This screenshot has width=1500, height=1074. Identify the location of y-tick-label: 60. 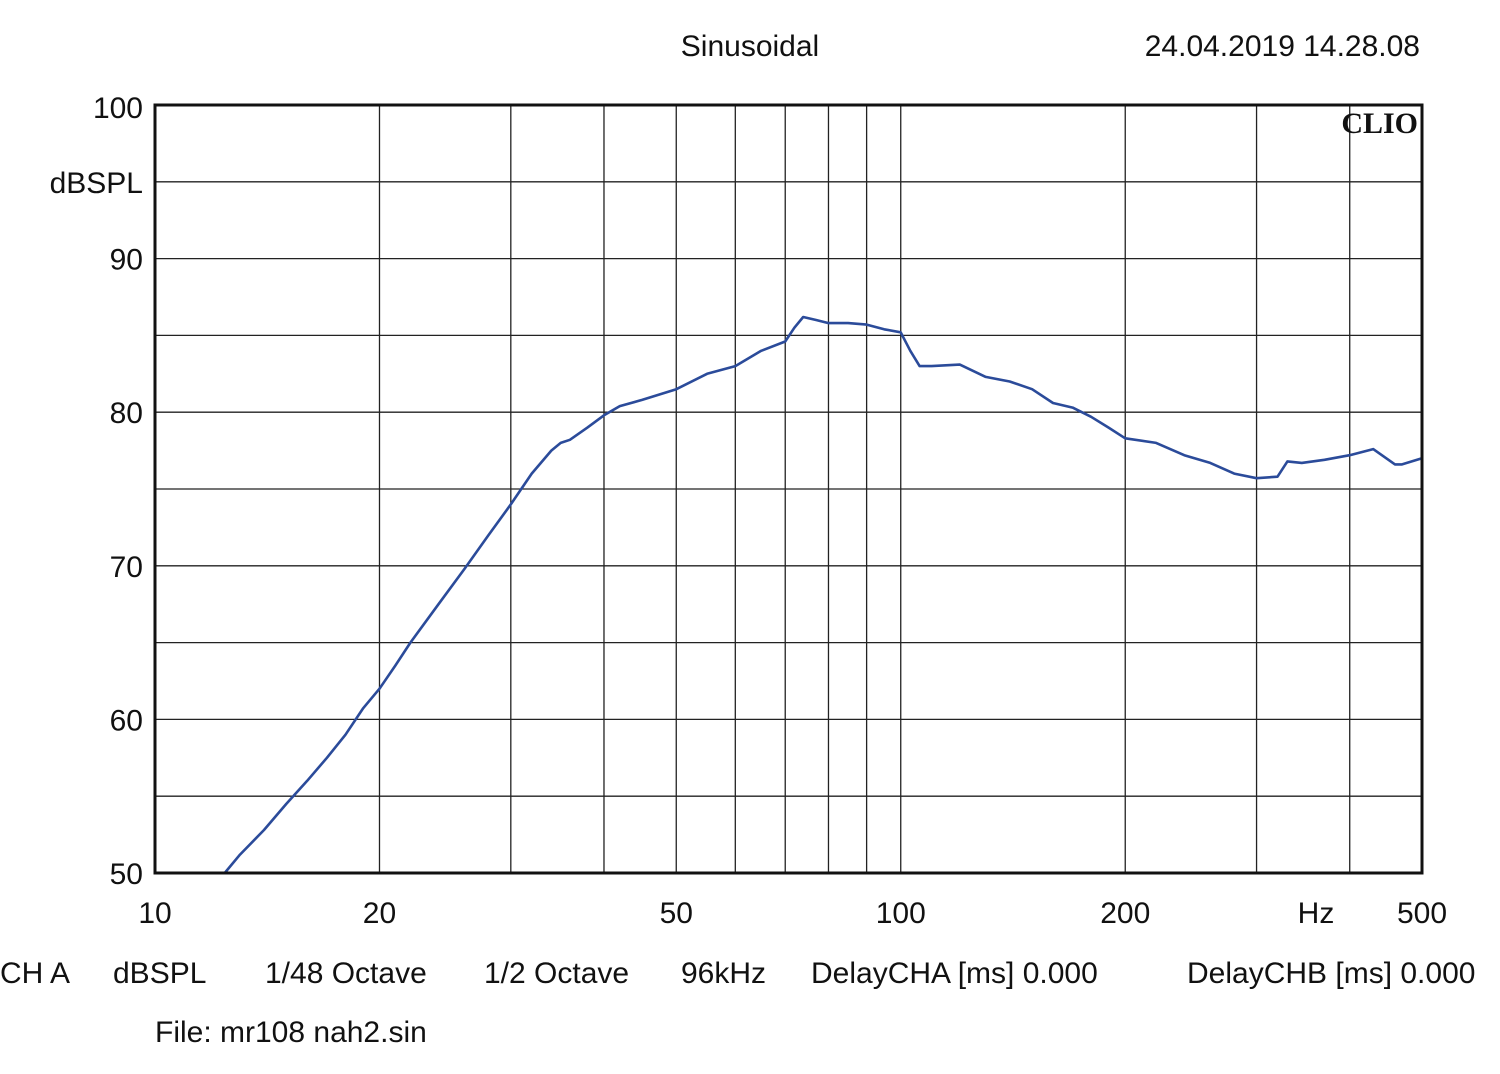
(126, 720).